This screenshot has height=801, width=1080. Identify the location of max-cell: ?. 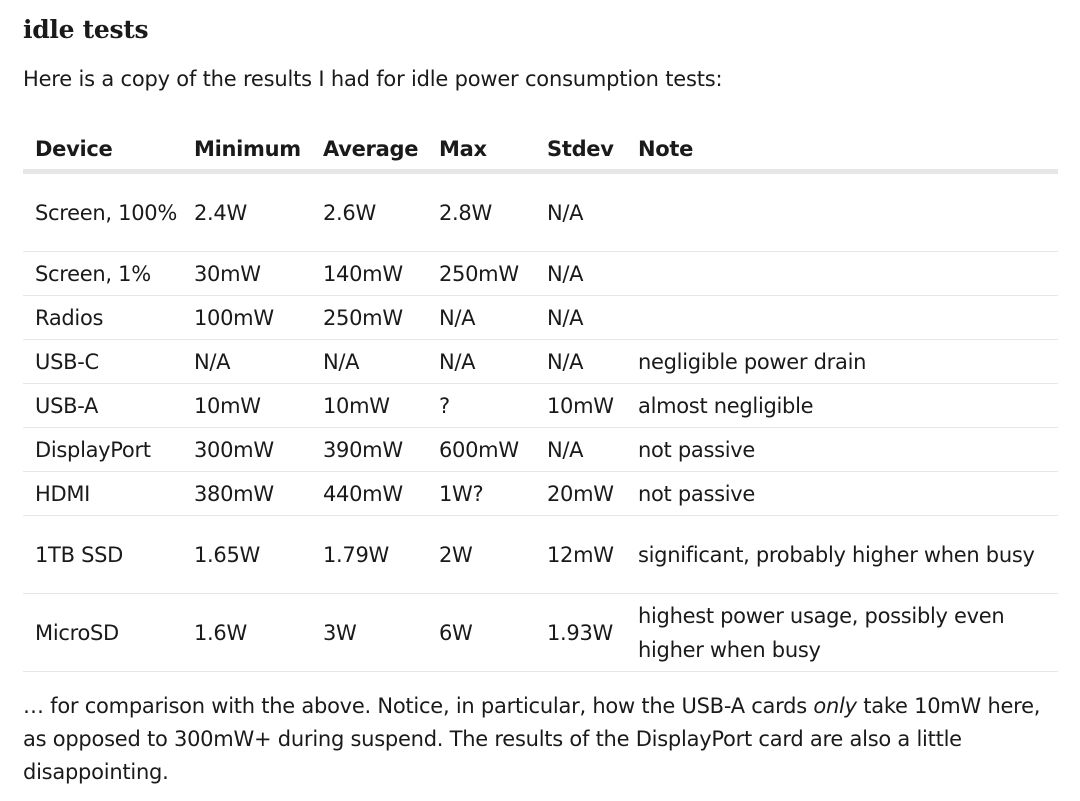
(481, 405).